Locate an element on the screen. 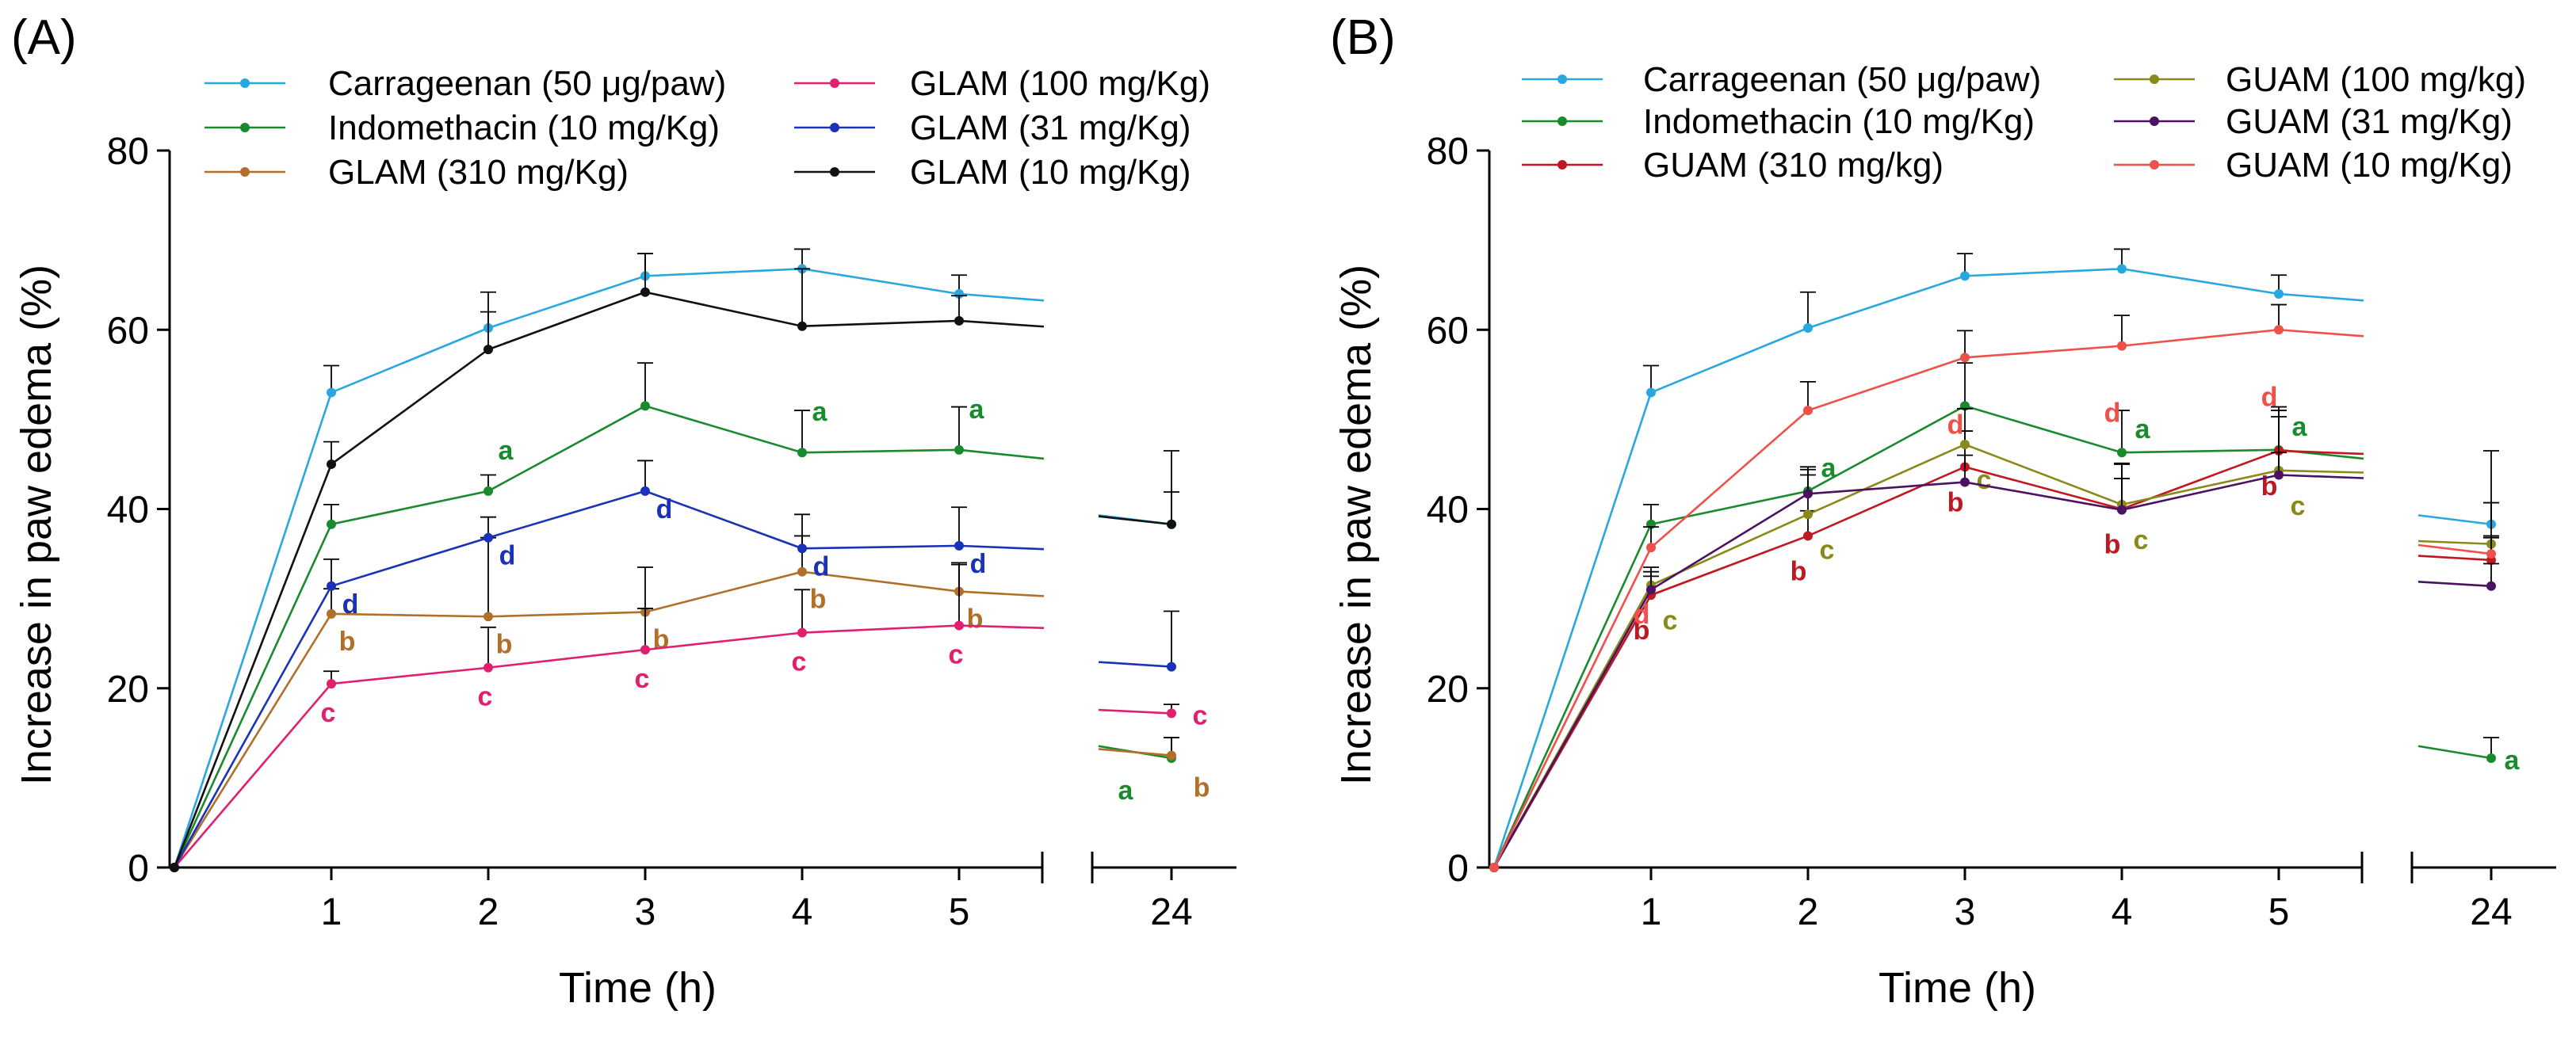 The width and height of the screenshot is (2576, 1041). x-tick-label: 5 is located at coordinates (2279, 912).